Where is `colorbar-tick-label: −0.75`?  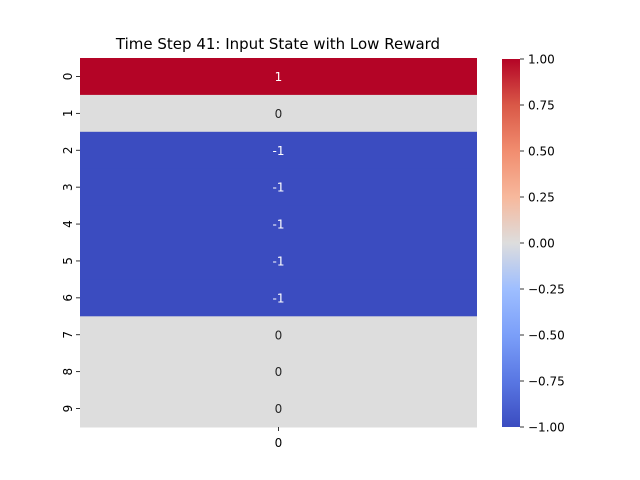 colorbar-tick-label: −0.75 is located at coordinates (546, 382).